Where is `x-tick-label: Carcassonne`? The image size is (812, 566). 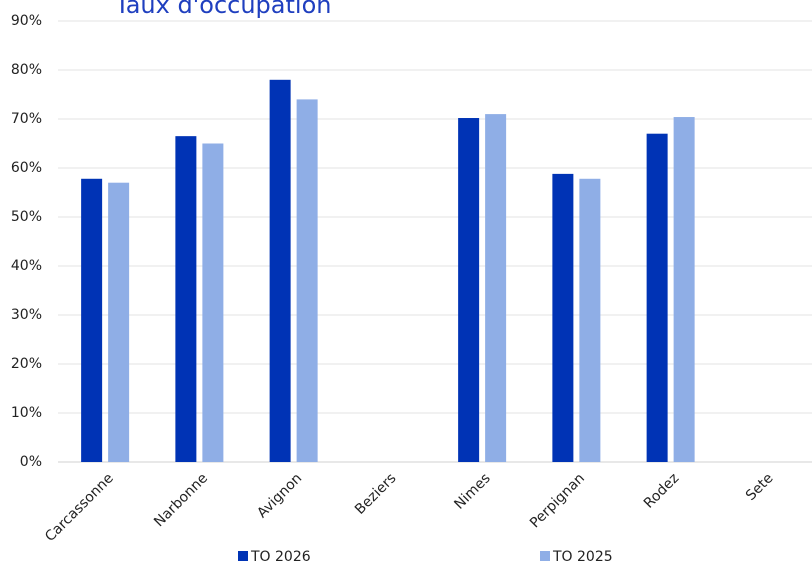 x-tick-label: Carcassonne is located at coordinates (79, 507).